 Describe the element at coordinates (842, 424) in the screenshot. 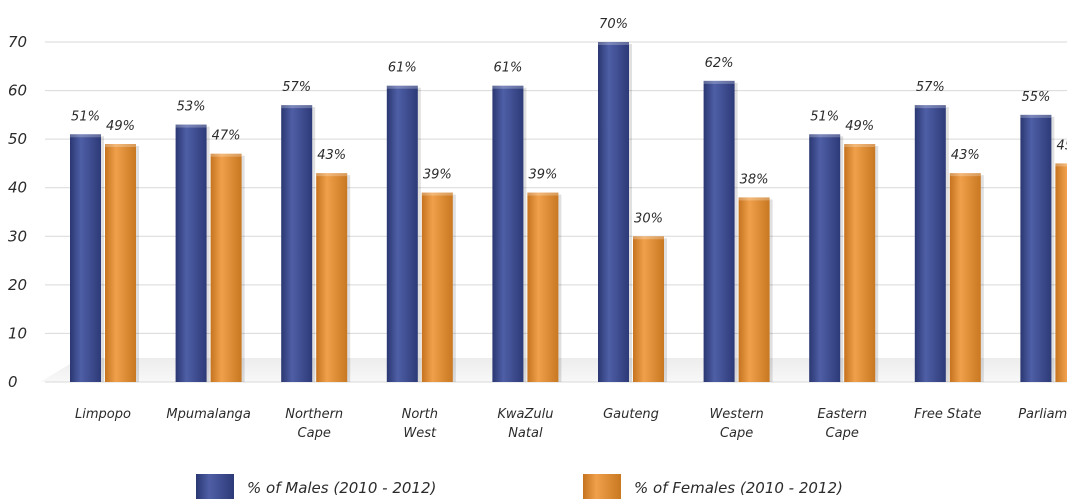

I see `x-tick-label: Eastern Cape` at that location.